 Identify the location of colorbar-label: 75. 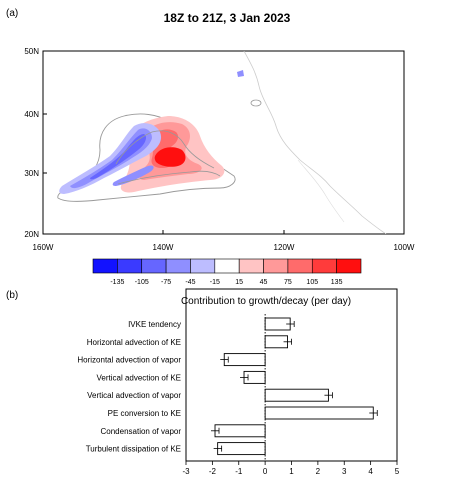
(288, 282).